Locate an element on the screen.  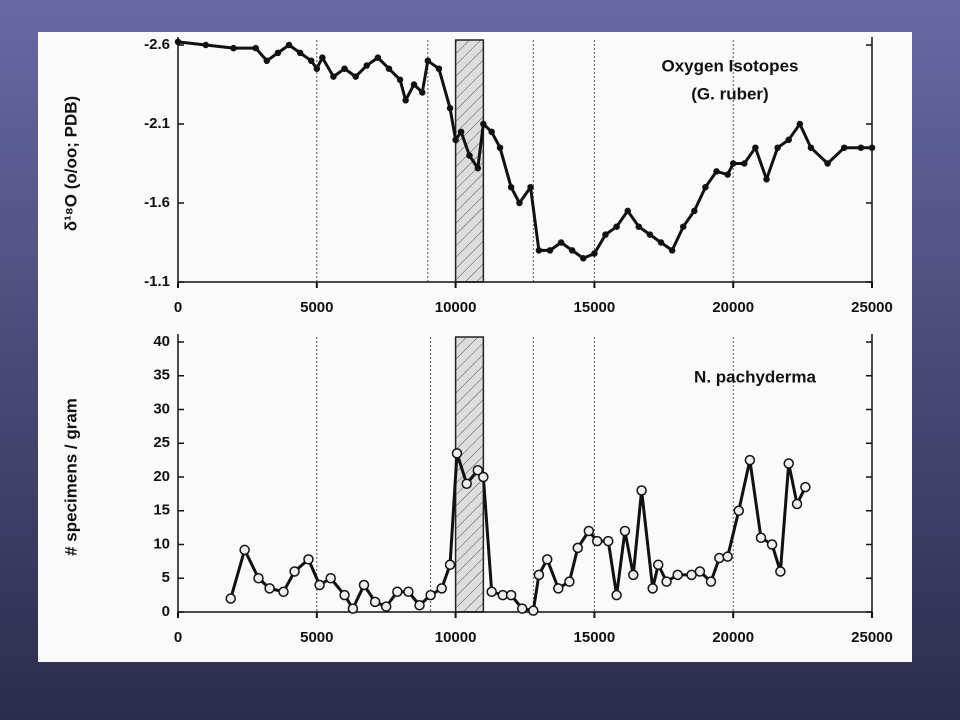
x-tick-label: 25000 is located at coordinates (872, 637).